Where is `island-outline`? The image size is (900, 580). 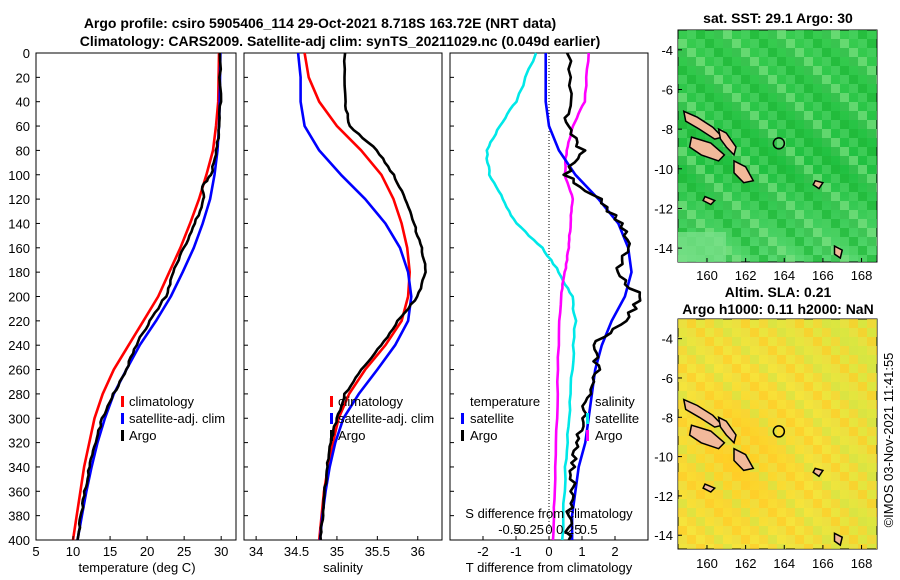 island-outline is located at coordinates (707, 149).